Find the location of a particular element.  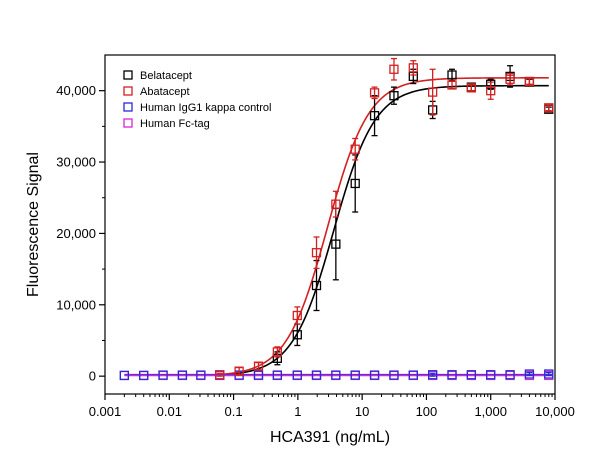

x-axis-ticks: 0.001 0.01 0.1 1 10 100 1,000 10,000 is located at coordinates (332, 406).